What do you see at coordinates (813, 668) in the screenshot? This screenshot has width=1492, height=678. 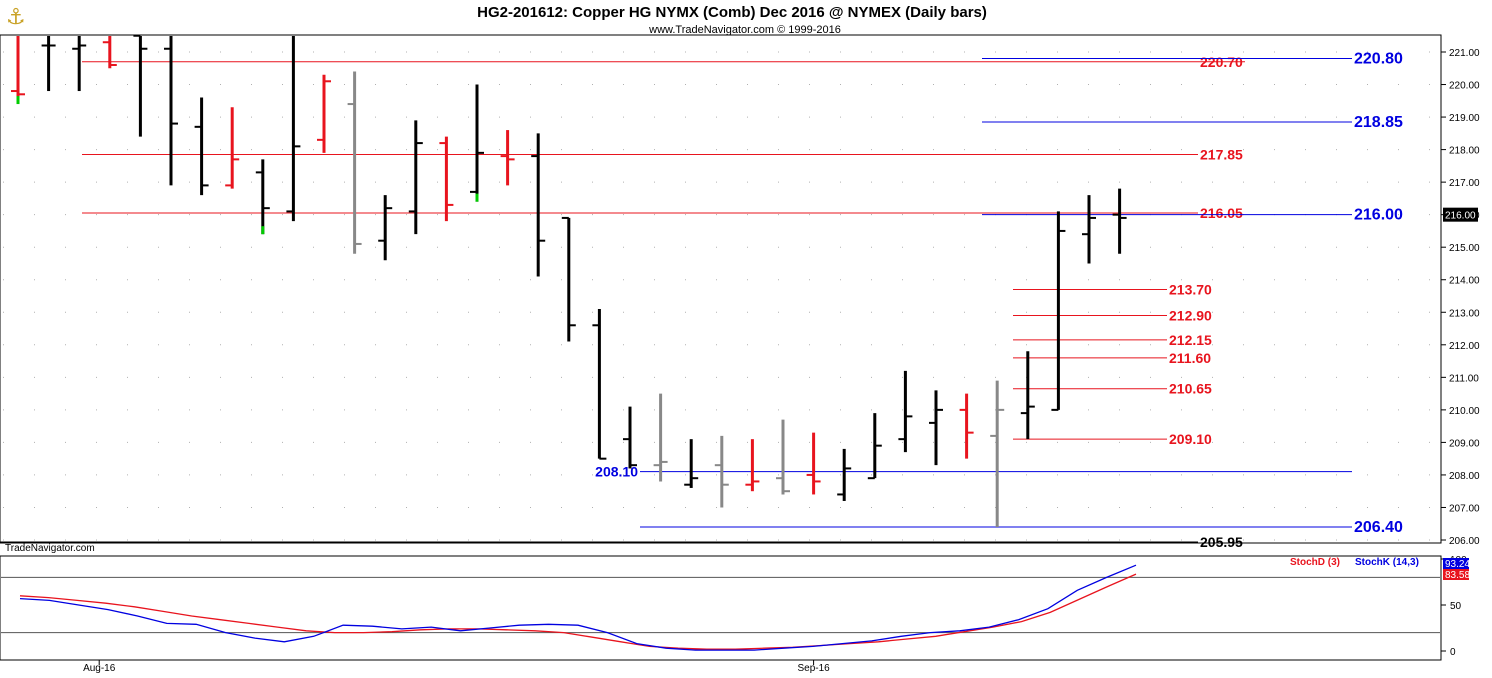 I see `x-tick-label: Sep-16` at bounding box center [813, 668].